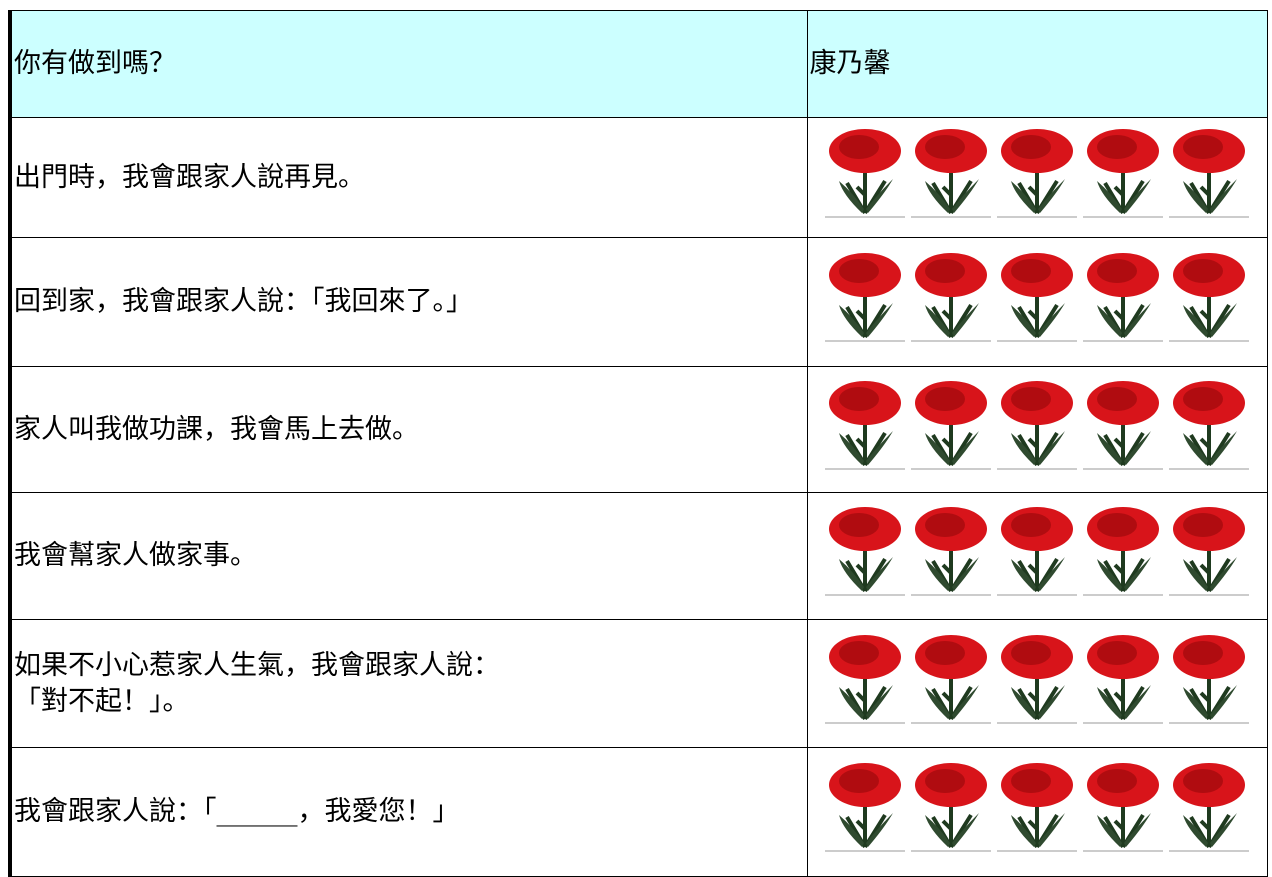 Image resolution: width=1272 pixels, height=877 pixels. I want to click on row: 我會跟家人說：「______，我愛您！」, so click(638, 812).